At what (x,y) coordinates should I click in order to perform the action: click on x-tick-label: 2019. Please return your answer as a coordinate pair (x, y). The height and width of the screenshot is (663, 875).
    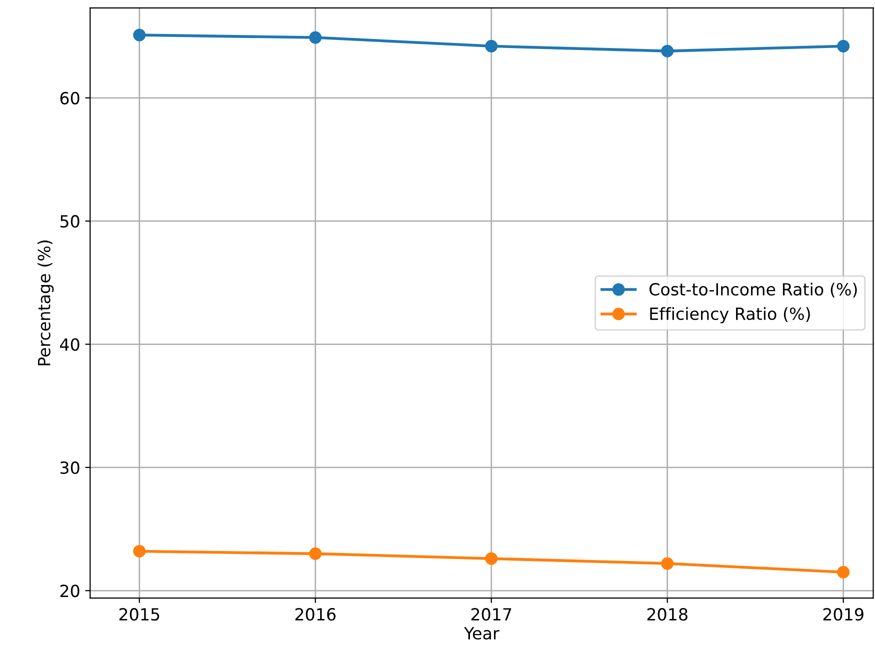
    Looking at the image, I should click on (843, 614).